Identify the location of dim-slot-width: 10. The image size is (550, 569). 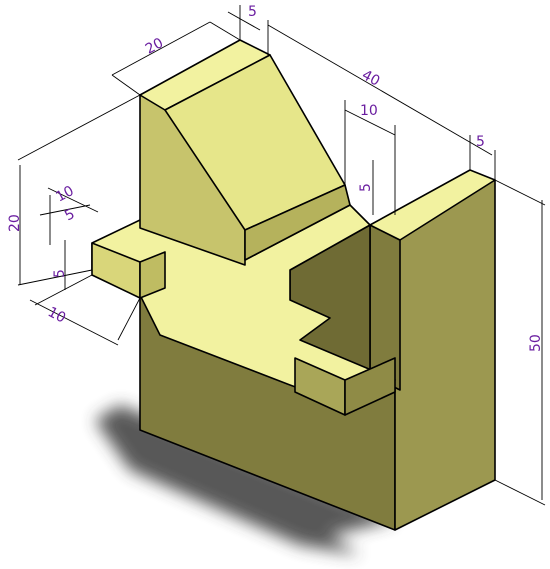
(370, 157).